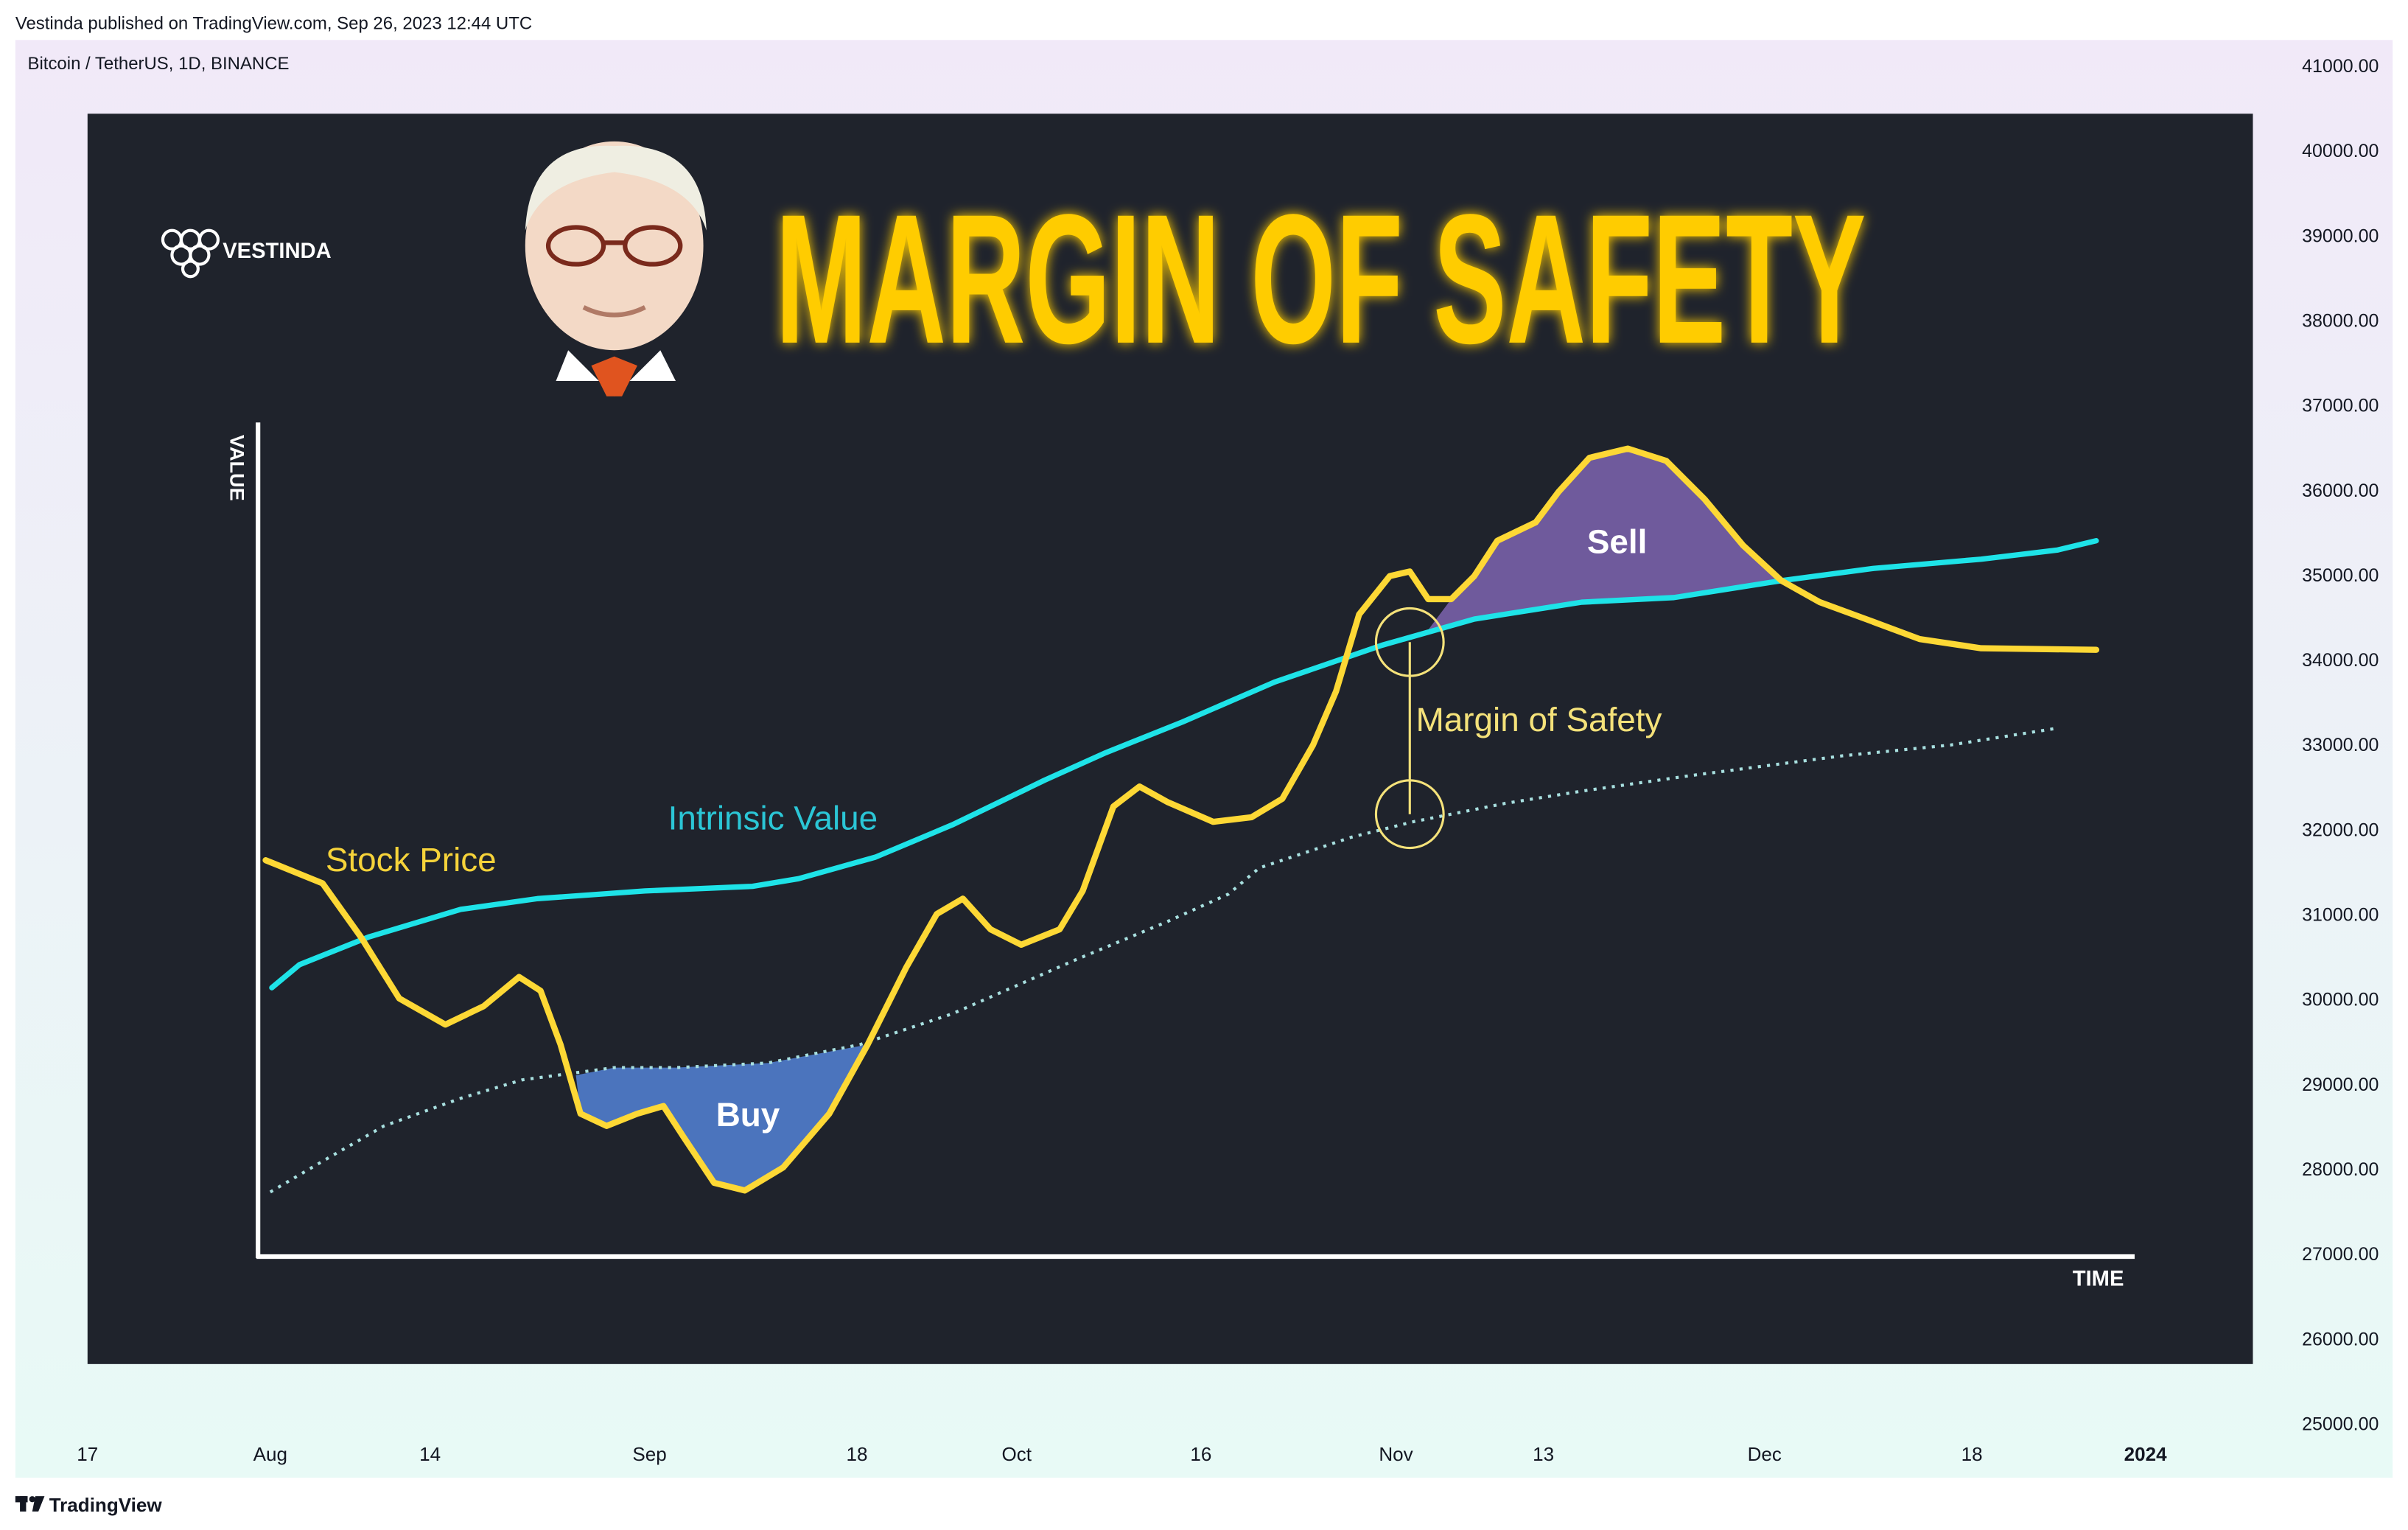 The image size is (2408, 1530). Describe the element at coordinates (649, 1454) in the screenshot. I see `time-tick-label: Sep` at that location.